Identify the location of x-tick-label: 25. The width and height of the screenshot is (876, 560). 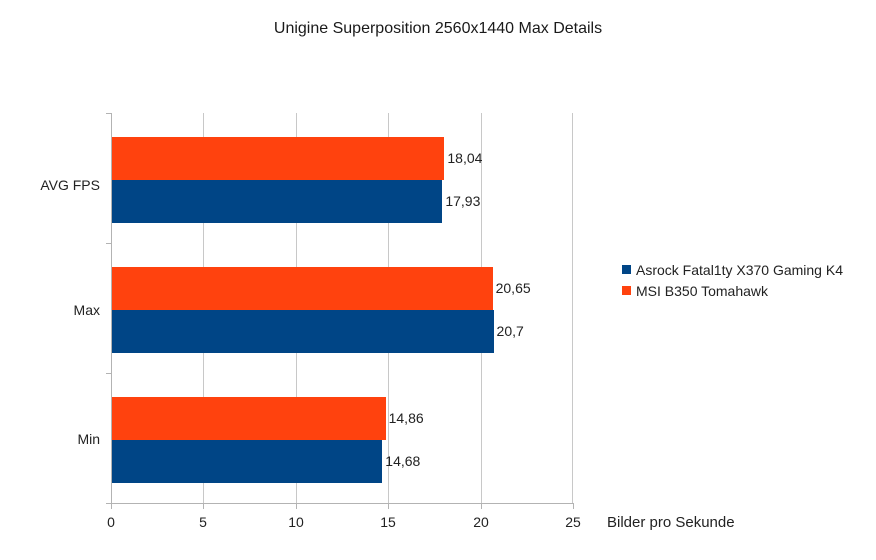
(573, 522).